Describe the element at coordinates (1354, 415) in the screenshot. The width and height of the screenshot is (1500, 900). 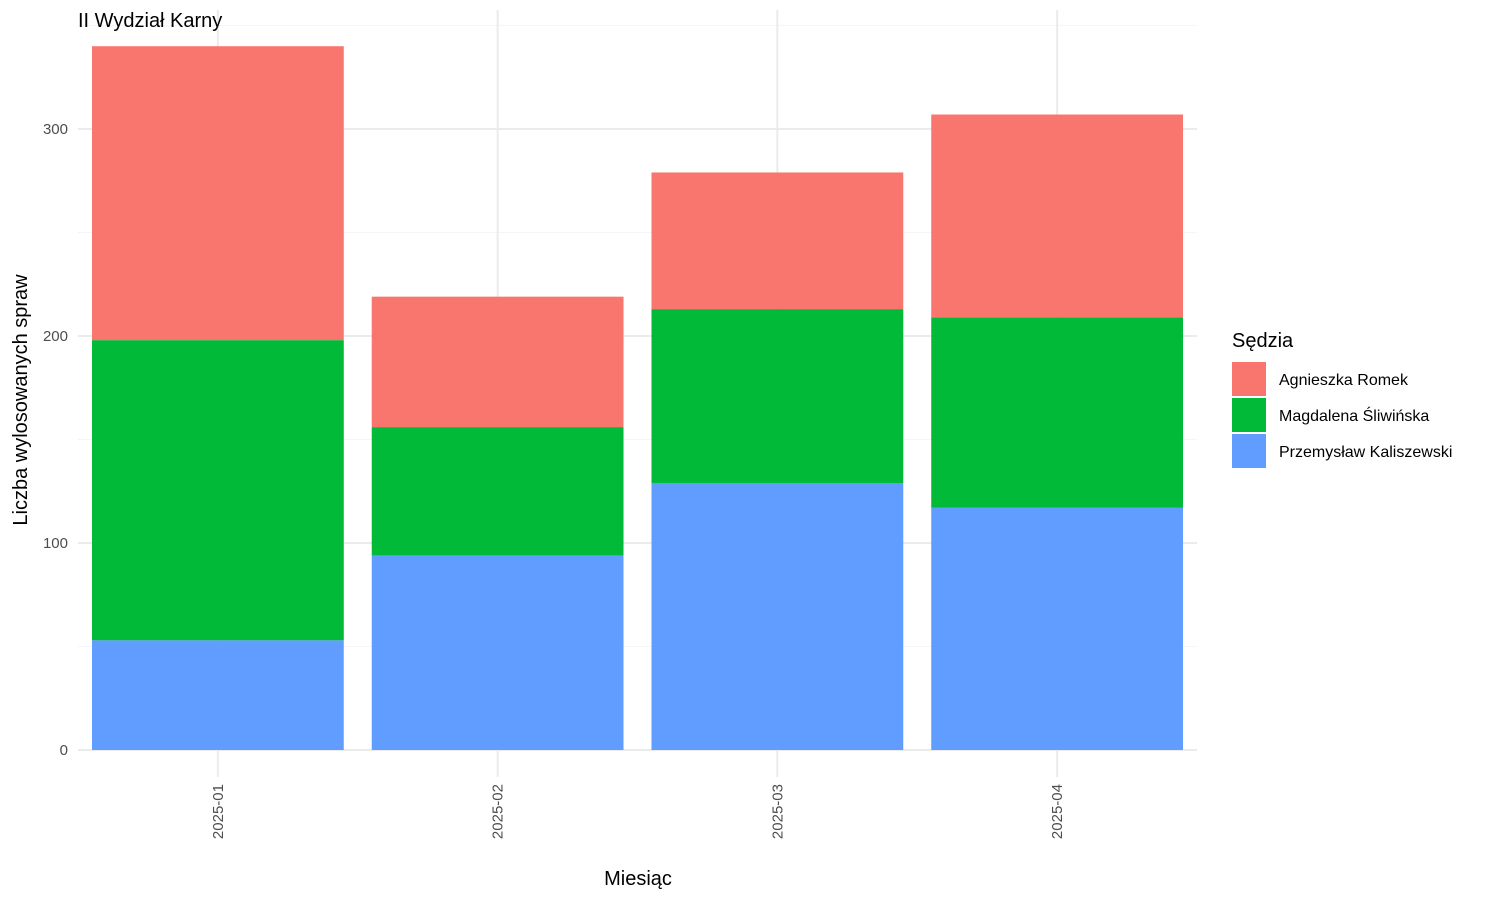
I see `legend-label: Magdalena Śliwińska` at that location.